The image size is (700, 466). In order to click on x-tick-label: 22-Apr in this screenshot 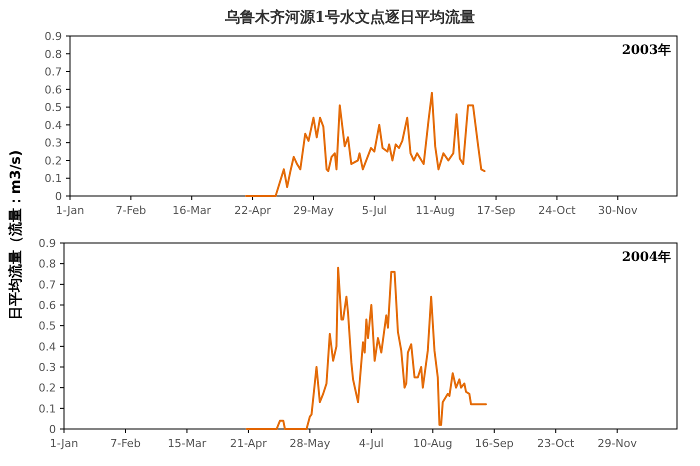, I will do `click(253, 210)`.